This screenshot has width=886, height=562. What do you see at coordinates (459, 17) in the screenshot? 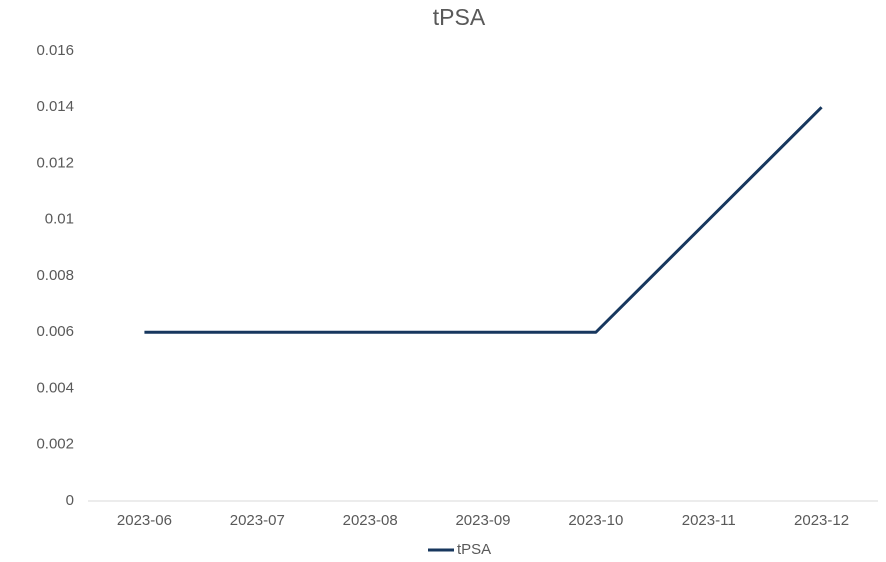
I see `chart-title: tPSA` at bounding box center [459, 17].